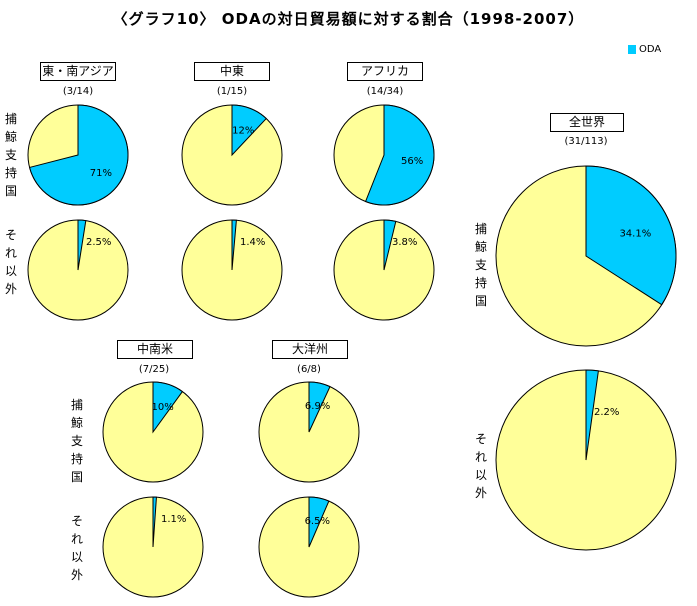 This screenshot has width=697, height=606. Describe the element at coordinates (232, 71) in the screenshot. I see `group-title-middle-east: 中東` at that location.